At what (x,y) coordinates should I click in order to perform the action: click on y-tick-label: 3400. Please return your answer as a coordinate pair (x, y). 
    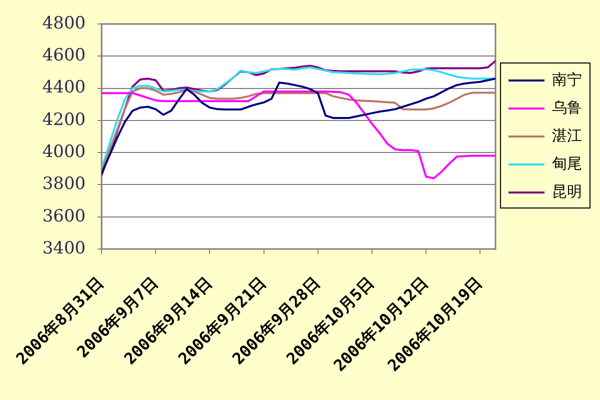
    Looking at the image, I should click on (64, 248).